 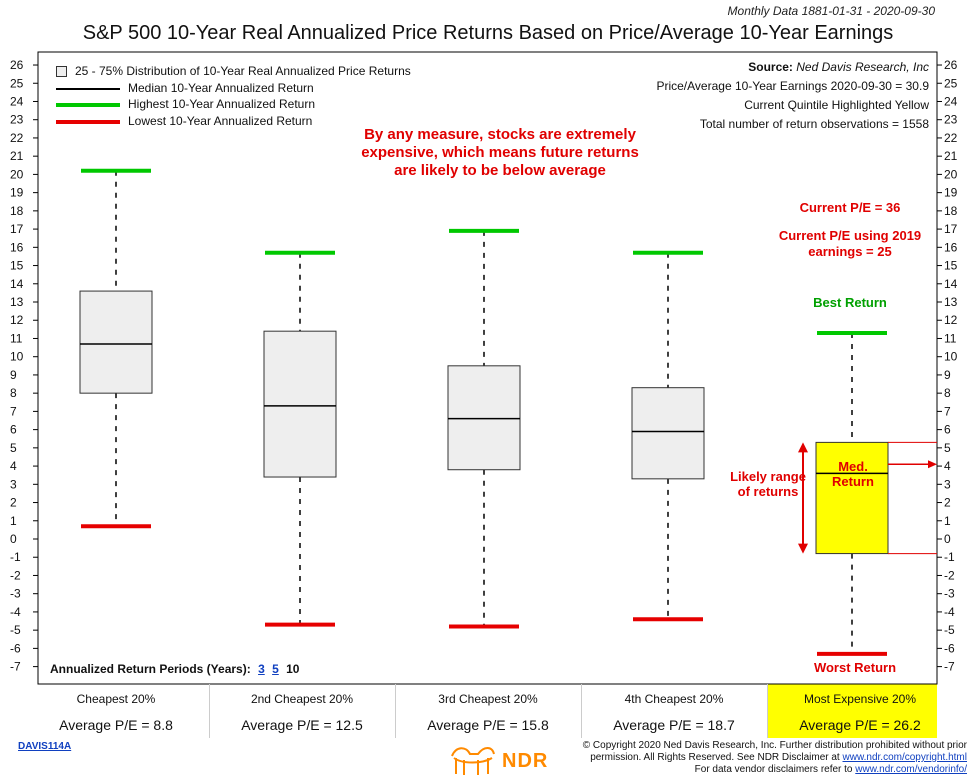 I want to click on y-tick-label-right: -4, so click(x=949, y=612).